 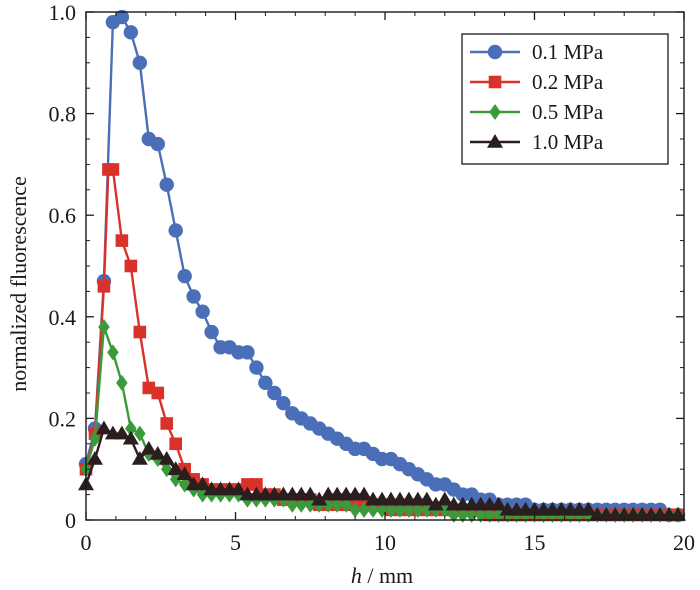 What do you see at coordinates (70, 520) in the screenshot?
I see `y-tick-label: 0` at bounding box center [70, 520].